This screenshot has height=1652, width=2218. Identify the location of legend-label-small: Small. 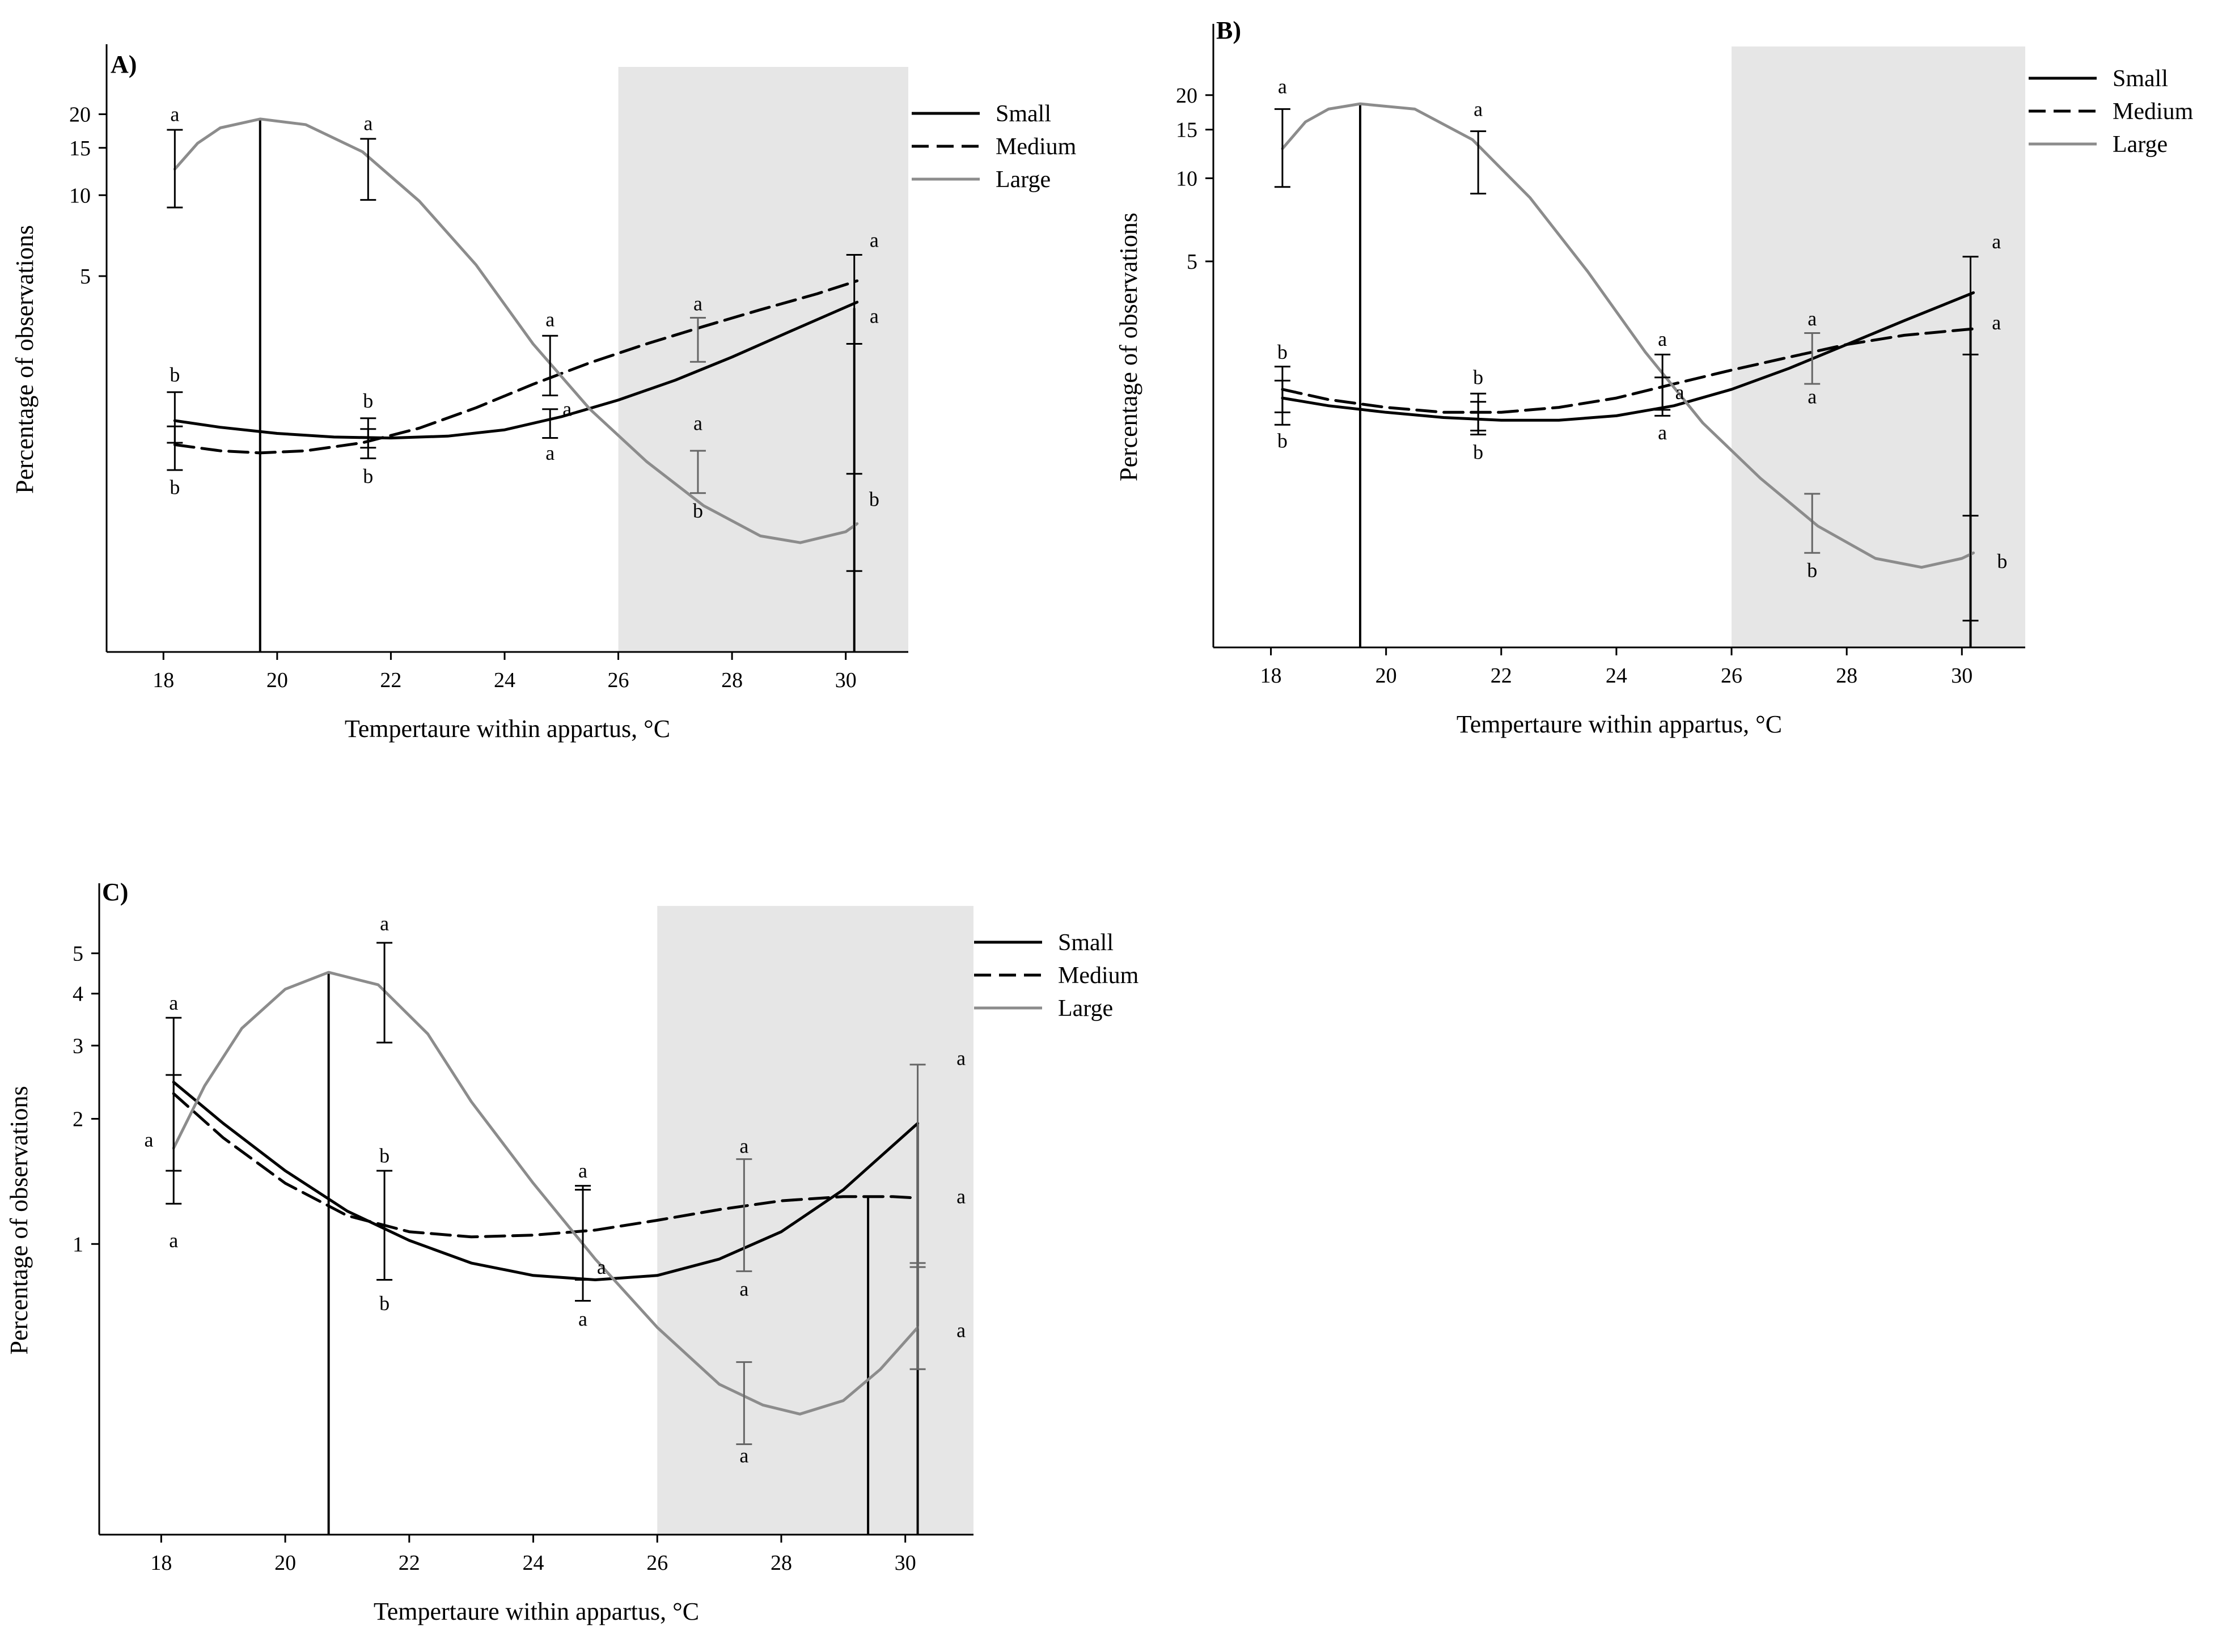
(1023, 114).